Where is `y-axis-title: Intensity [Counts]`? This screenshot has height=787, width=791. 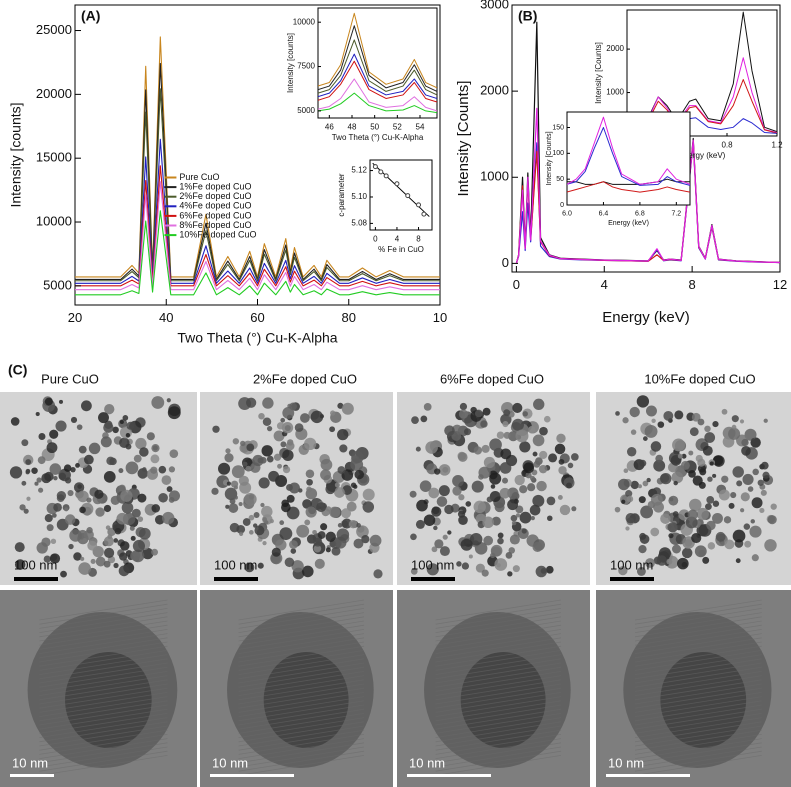 y-axis-title: Intensity [Counts] is located at coordinates (549, 158).